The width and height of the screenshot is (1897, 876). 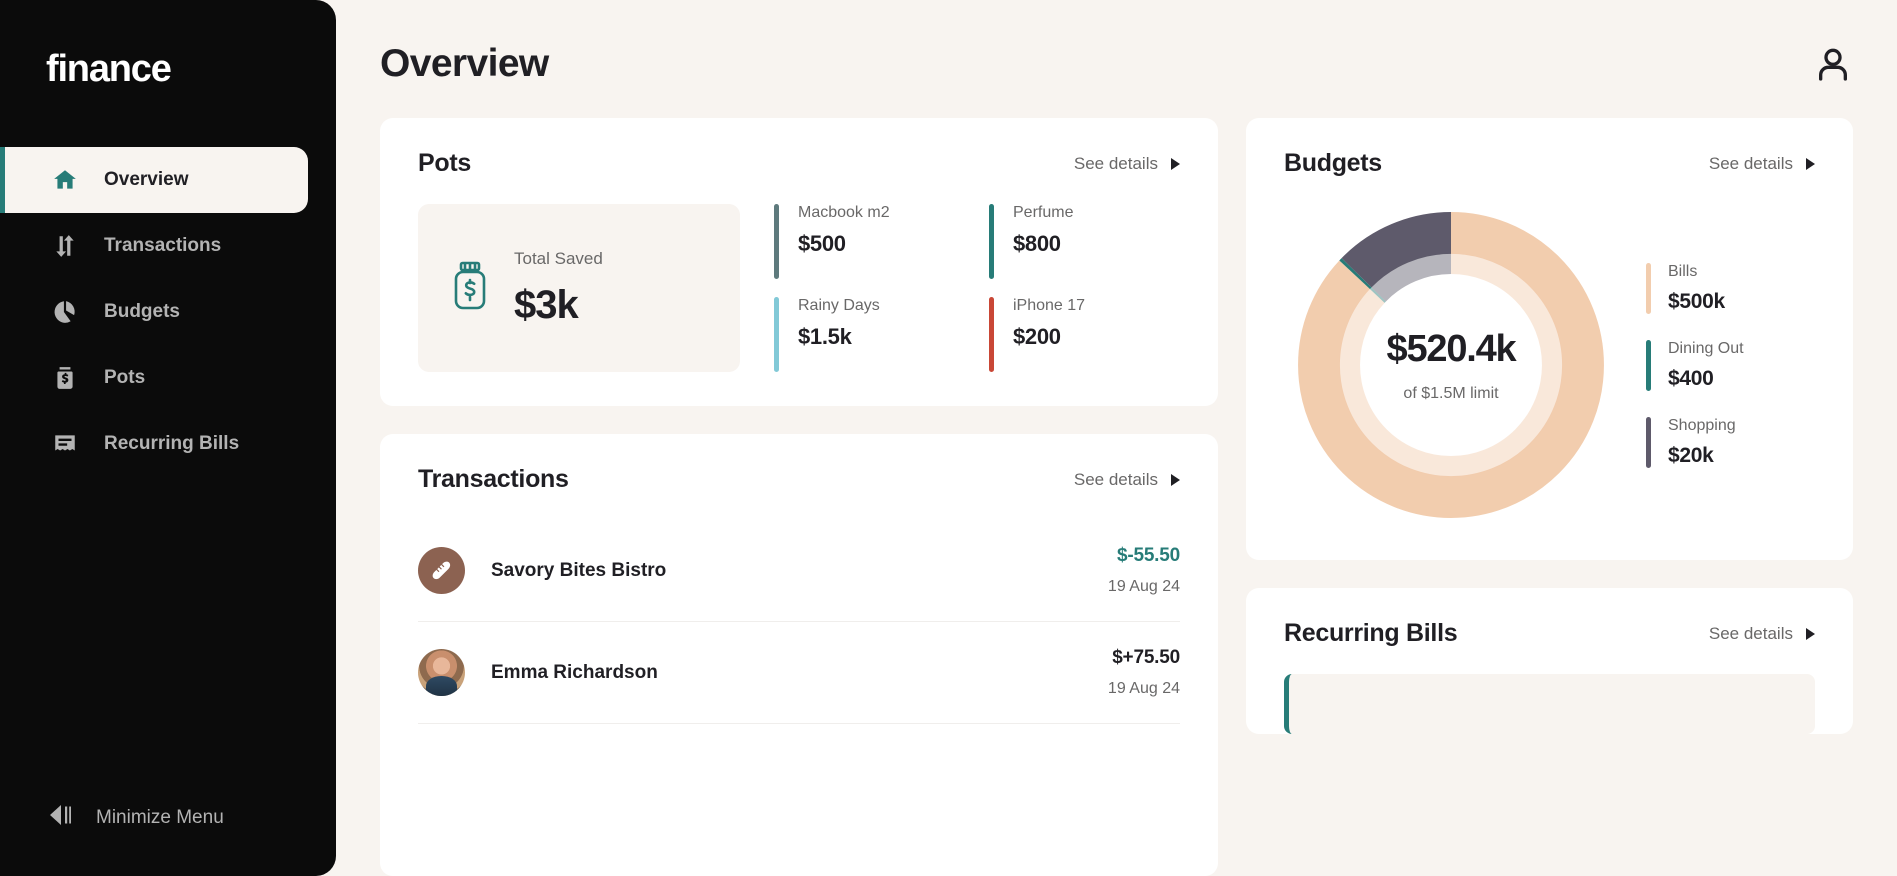 I want to click on sidebar-item-label: Recurring Bills, so click(x=172, y=443).